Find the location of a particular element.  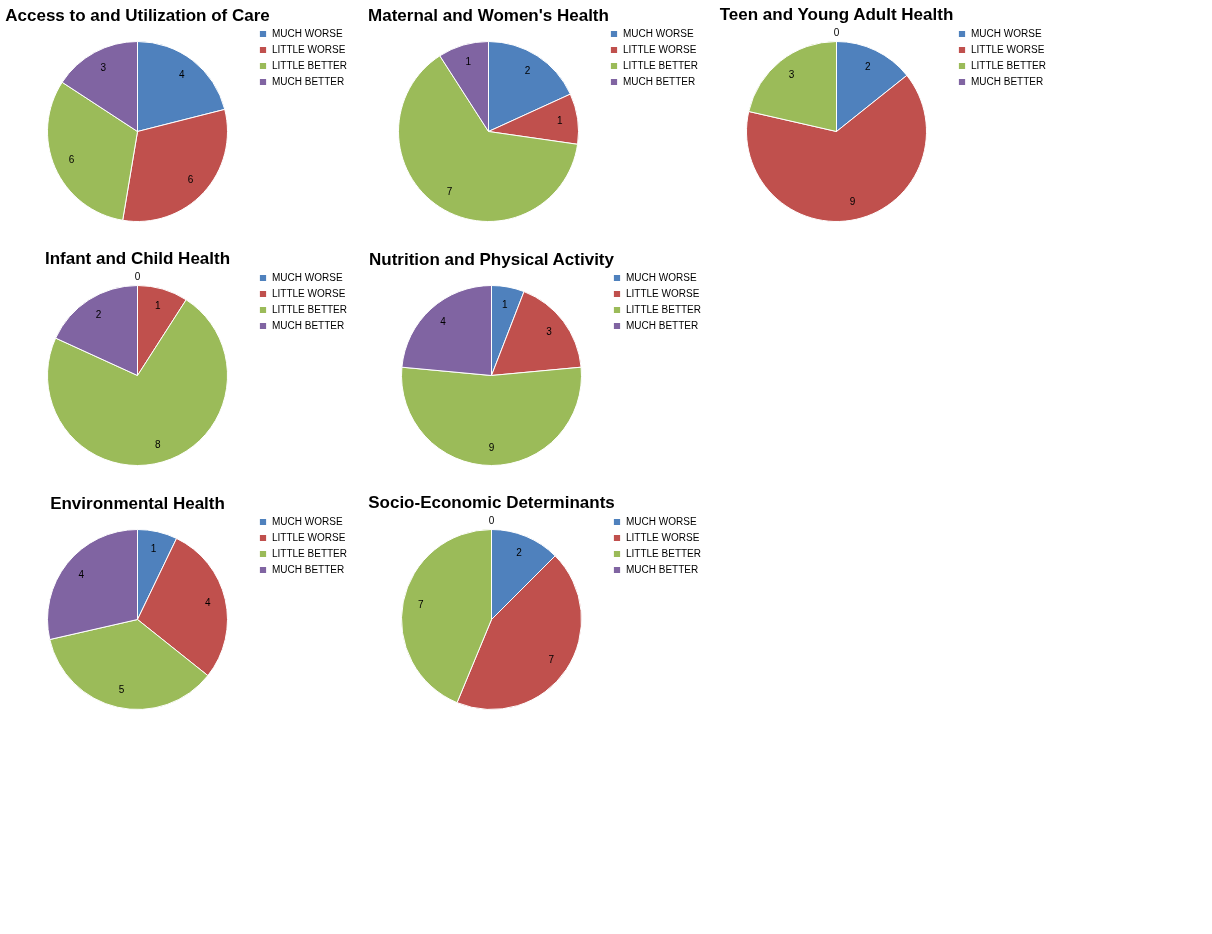

chart-title: Maternal and Women's Health is located at coordinates (488, 15).